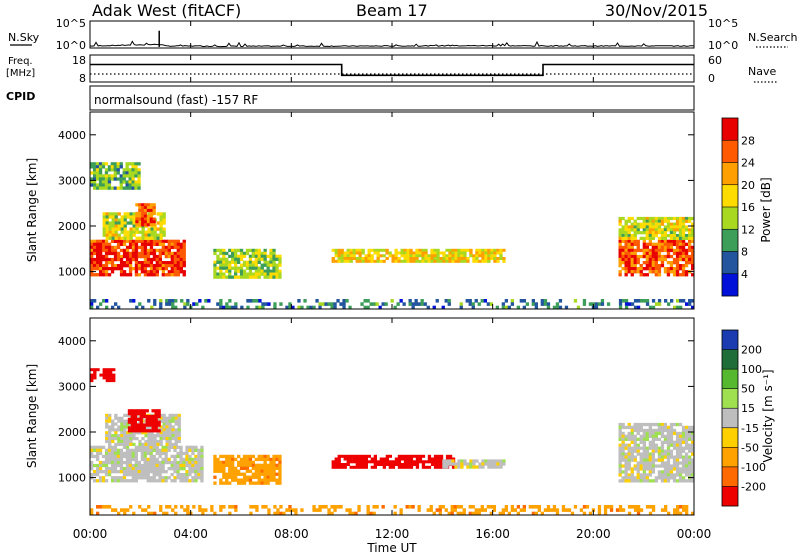 The width and height of the screenshot is (800, 554). What do you see at coordinates (24, 37) in the screenshot?
I see `nsky-label: N.Sky` at bounding box center [24, 37].